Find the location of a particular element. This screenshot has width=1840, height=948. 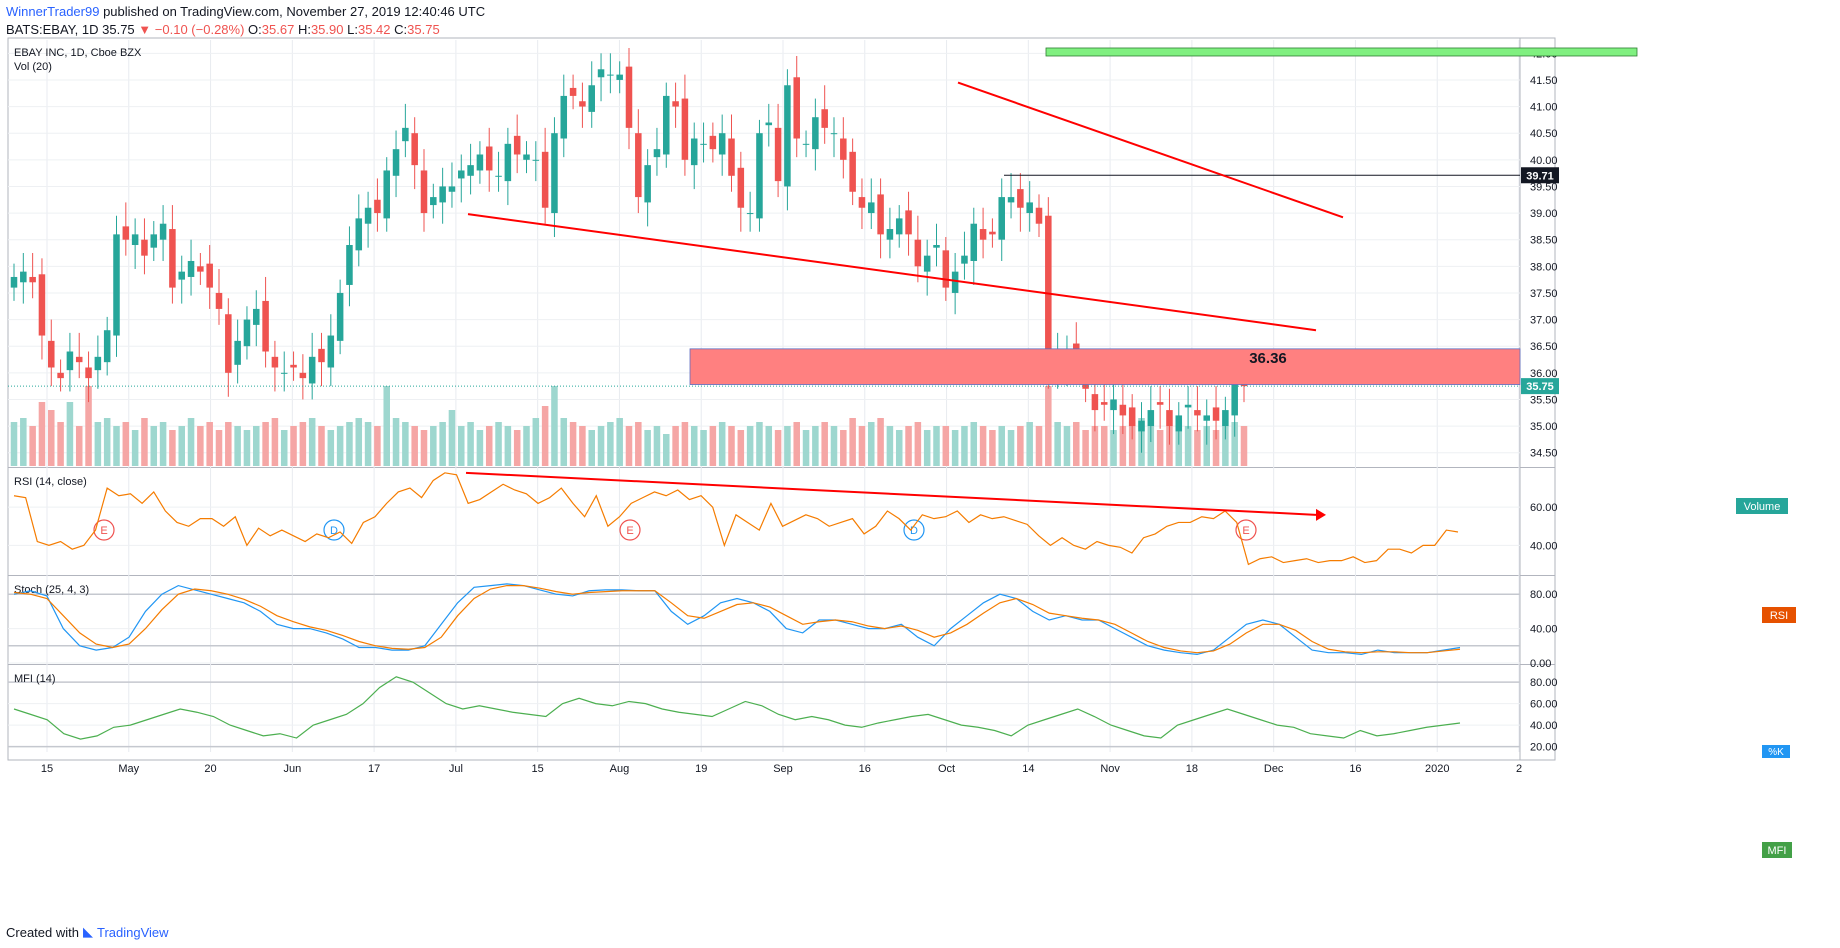

high-value: 35.90 is located at coordinates (327, 29).